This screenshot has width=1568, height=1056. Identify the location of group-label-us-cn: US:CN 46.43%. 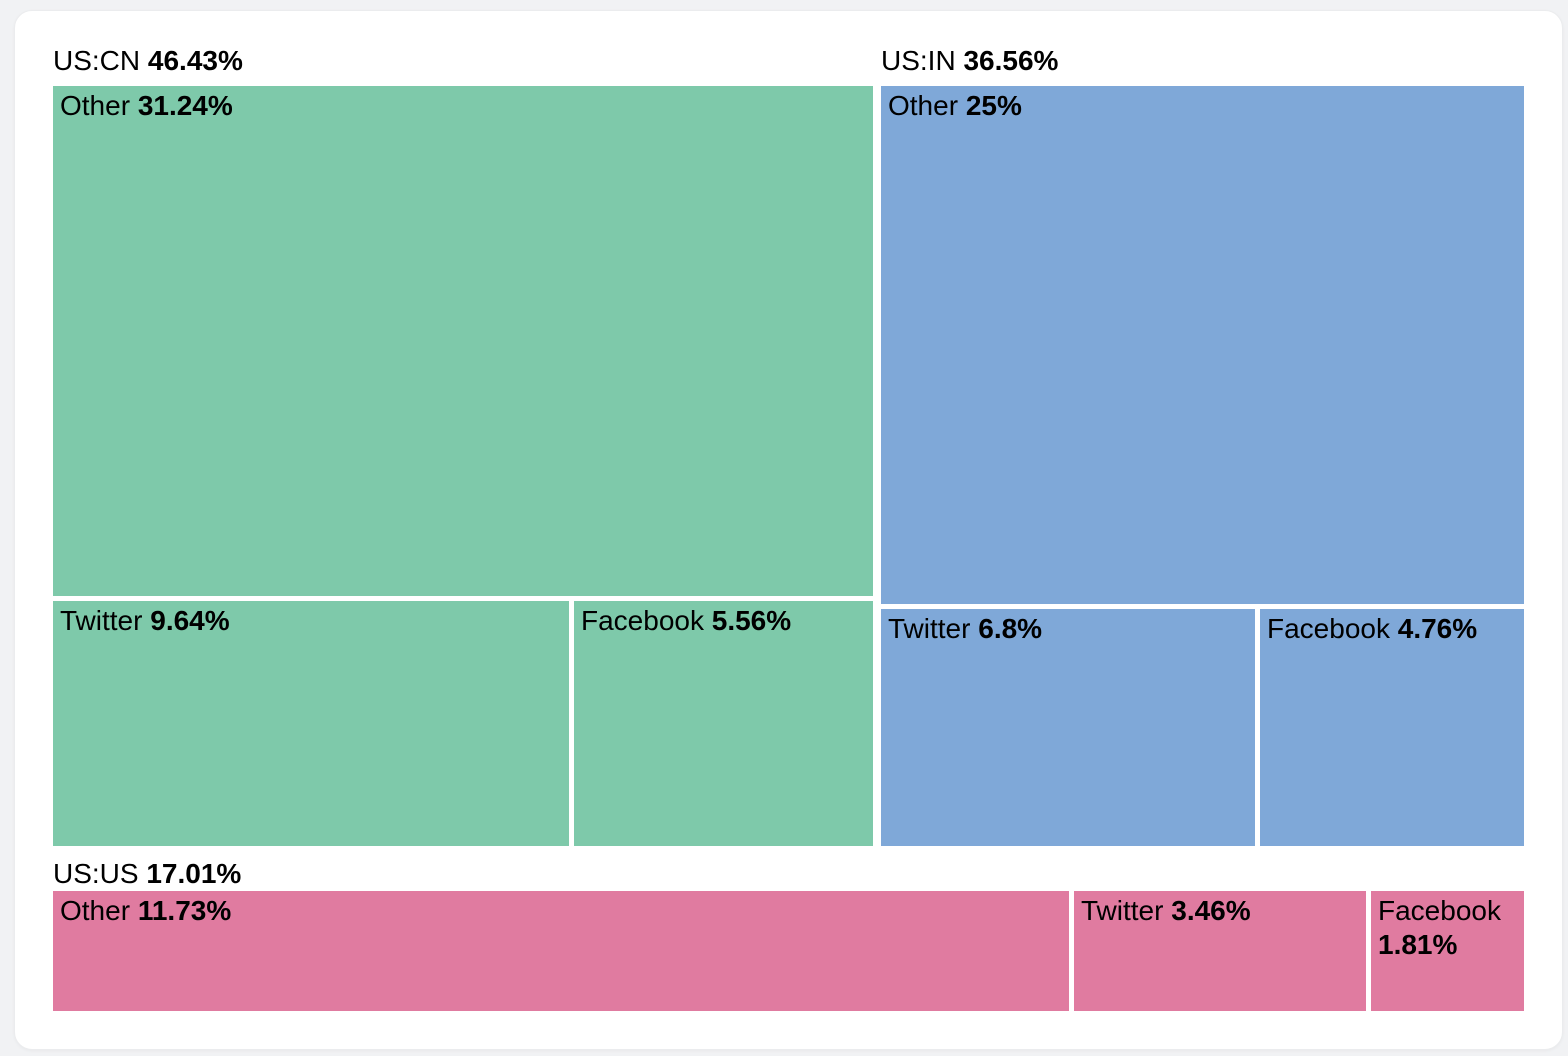
(148, 61).